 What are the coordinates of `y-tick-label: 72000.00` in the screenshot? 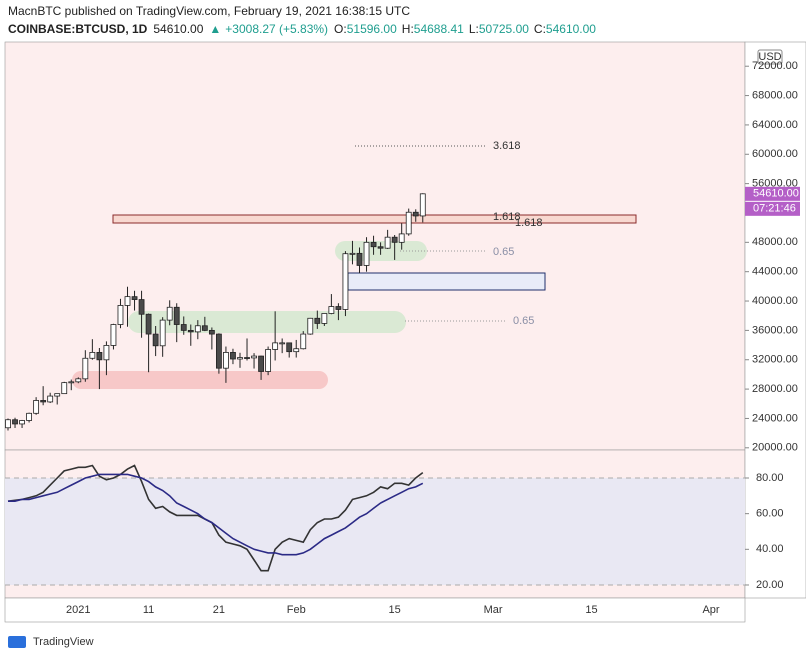 It's located at (775, 66).